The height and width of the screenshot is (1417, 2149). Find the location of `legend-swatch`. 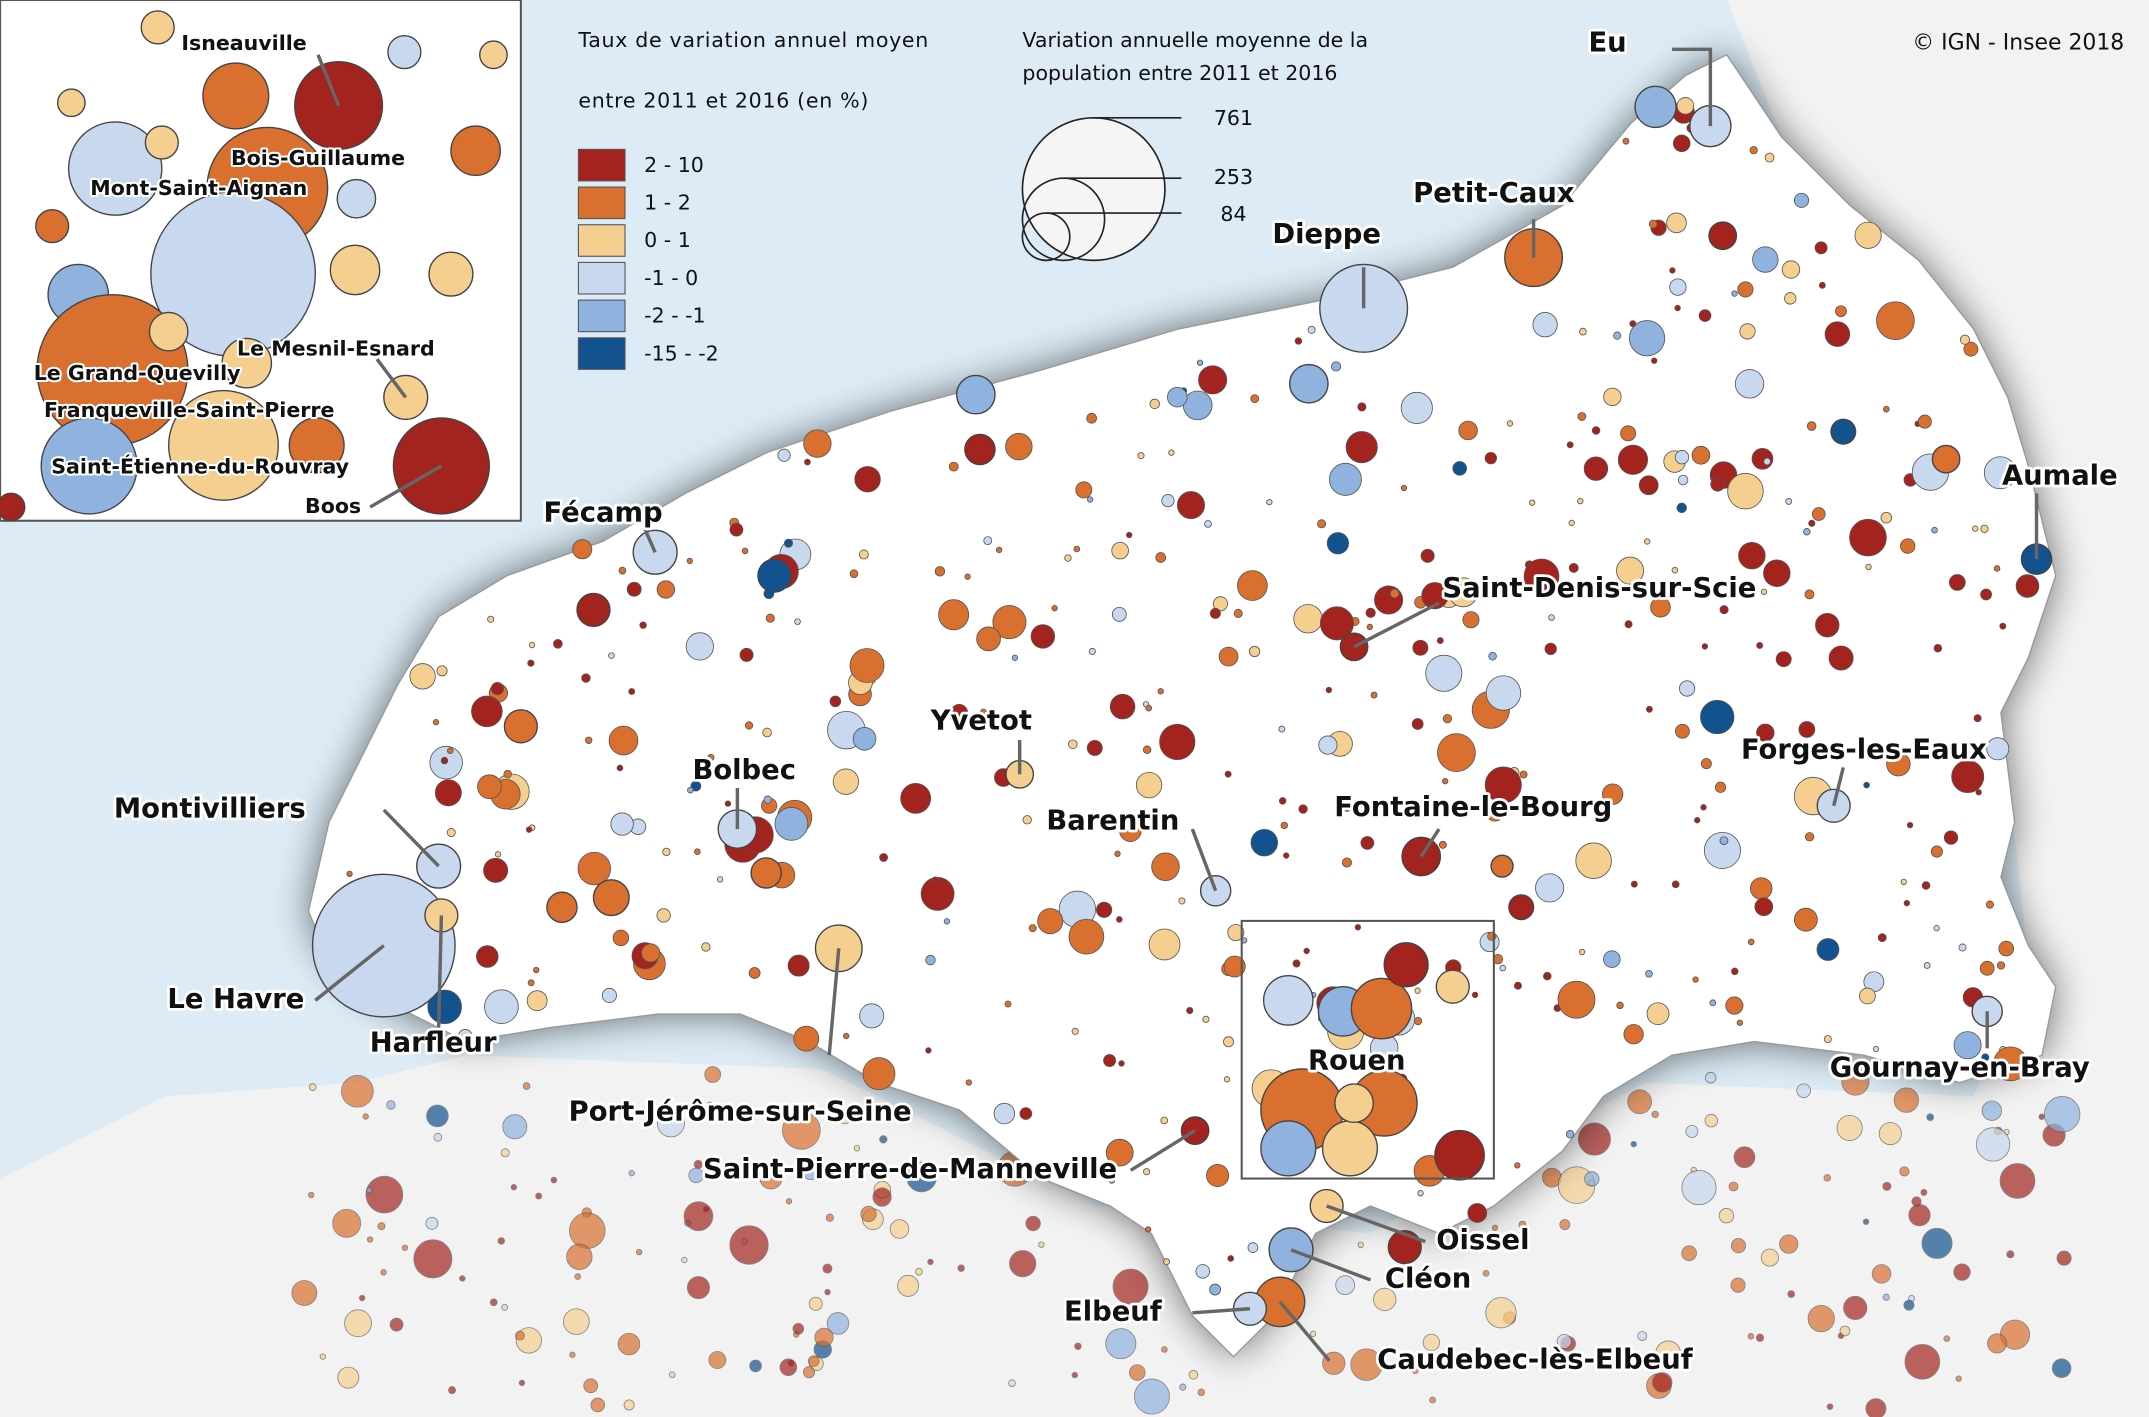

legend-swatch is located at coordinates (601, 240).